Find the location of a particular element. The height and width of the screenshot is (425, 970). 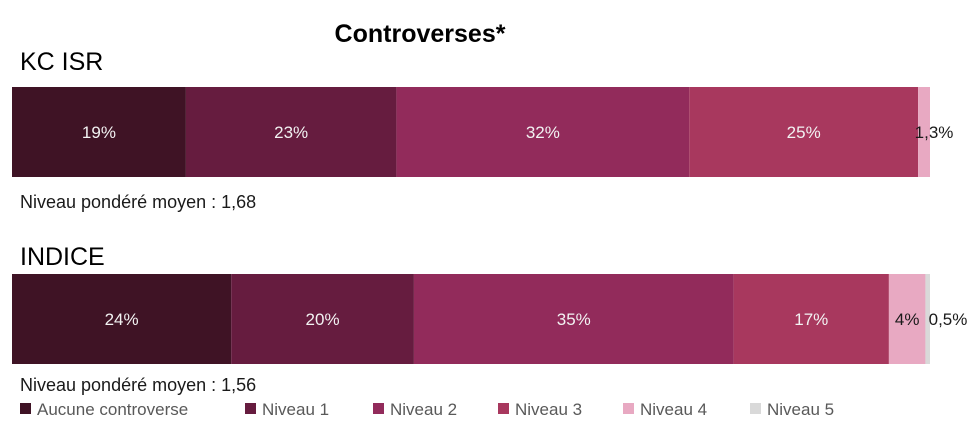

bar-segment-kc-isr-aucune-controverse is located at coordinates (99, 132).